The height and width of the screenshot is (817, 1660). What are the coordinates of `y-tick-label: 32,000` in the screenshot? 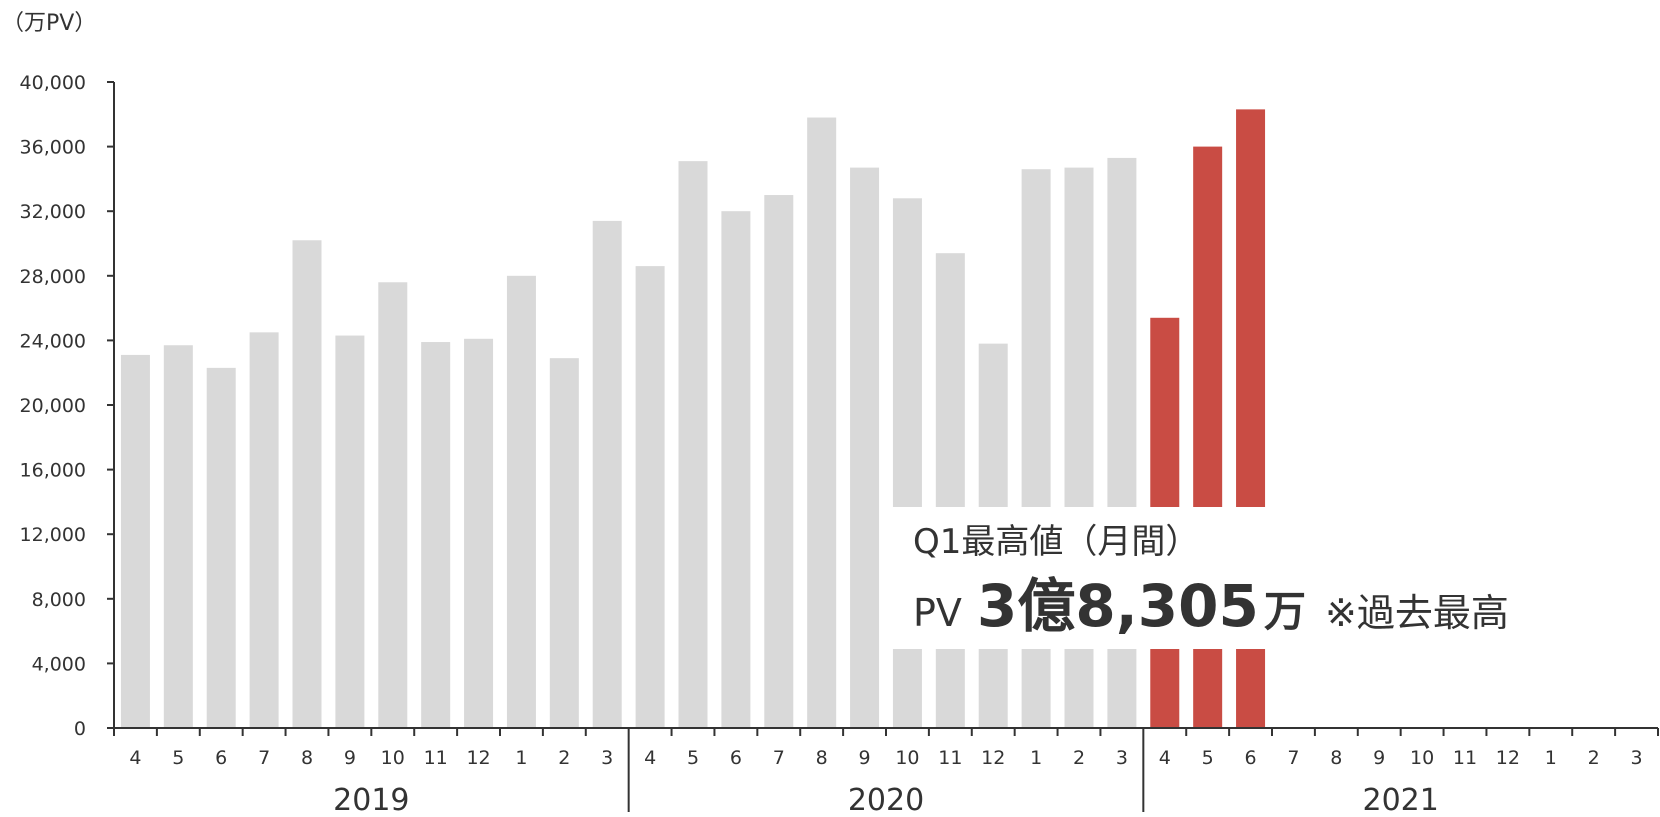 It's located at (53, 212).